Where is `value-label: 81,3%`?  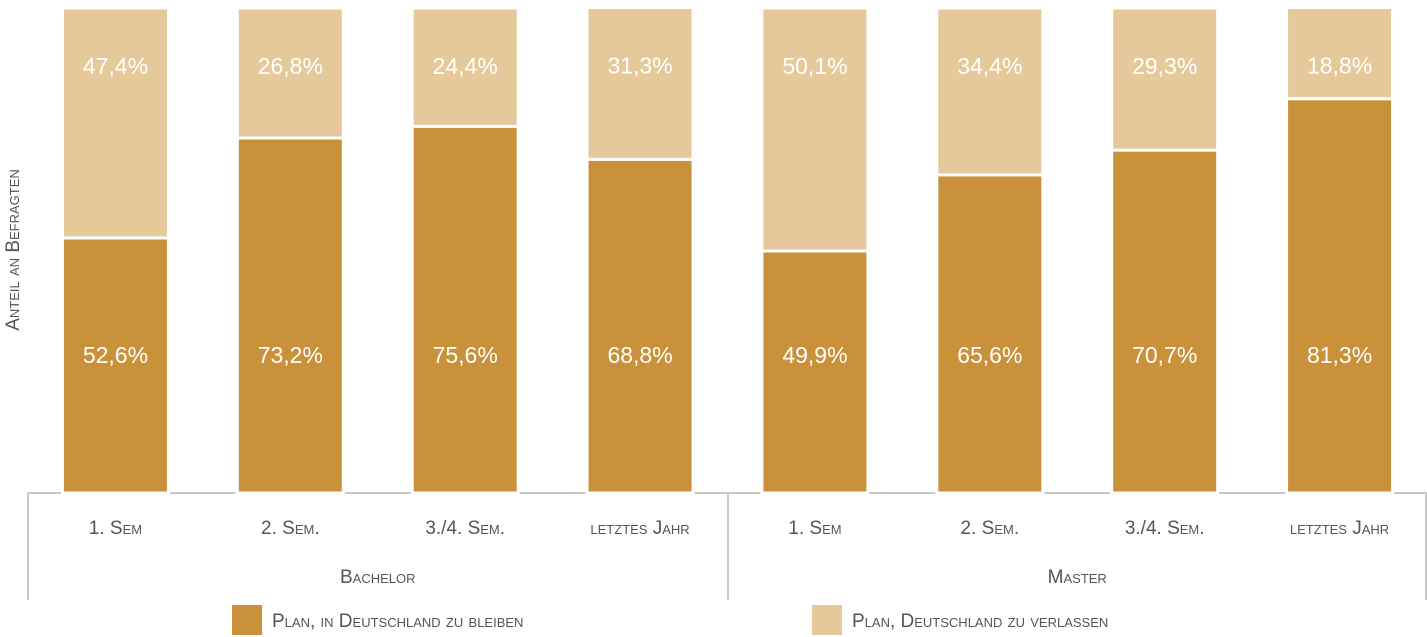 value-label: 81,3% is located at coordinates (1339, 355).